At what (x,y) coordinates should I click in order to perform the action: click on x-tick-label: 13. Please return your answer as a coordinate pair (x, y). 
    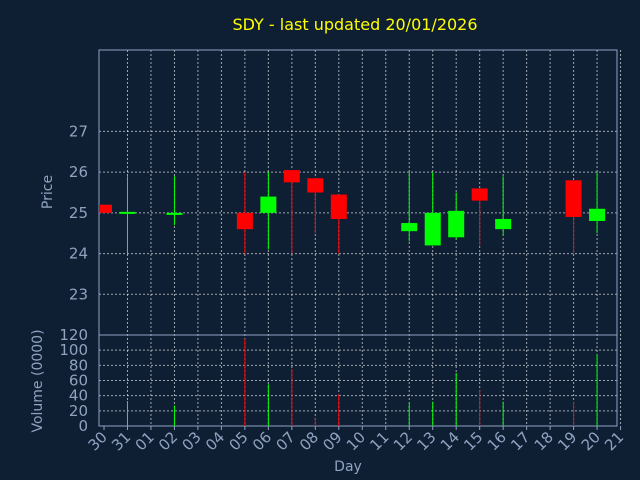
    Looking at the image, I should click on (426, 441).